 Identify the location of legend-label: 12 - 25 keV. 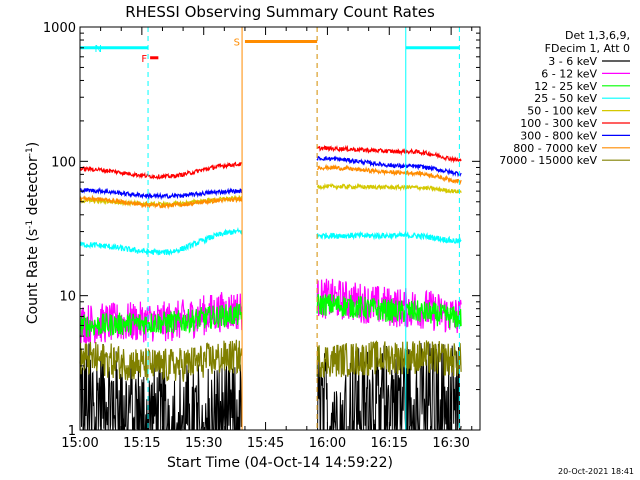
(565, 86).